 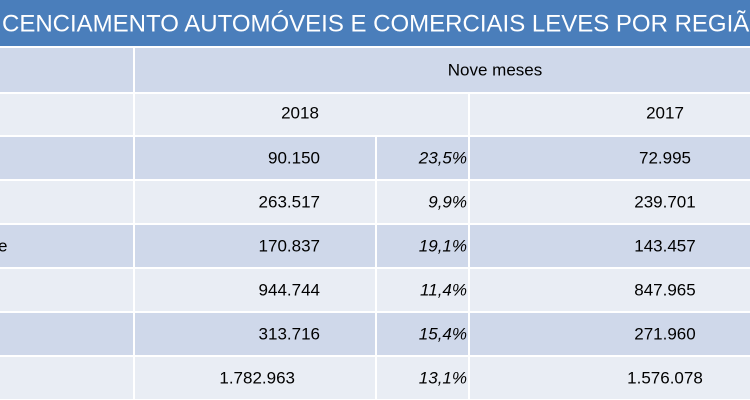 I want to click on year-header: 2017, so click(x=665, y=112).